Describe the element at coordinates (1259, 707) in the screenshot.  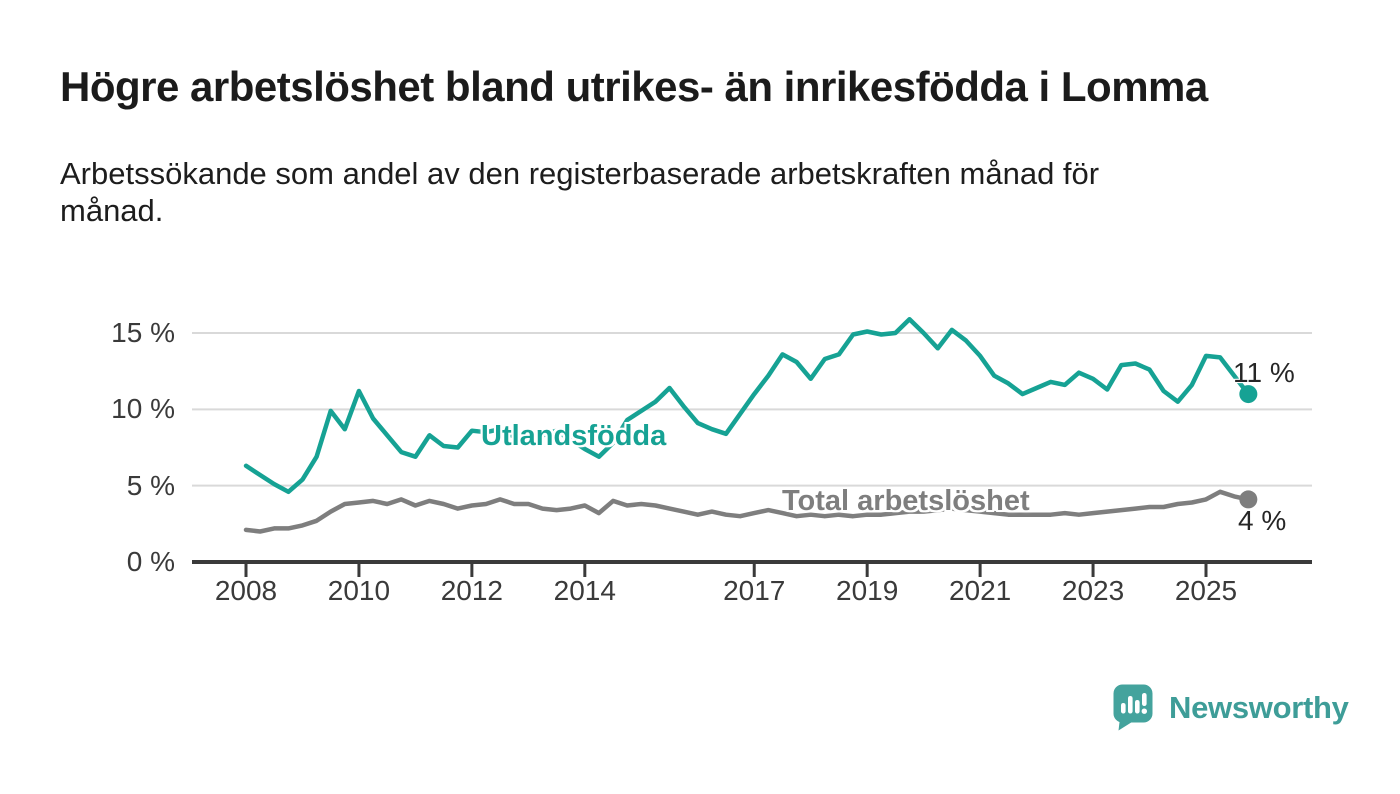
I see `newsworthy-logo-text: Newsworthy` at that location.